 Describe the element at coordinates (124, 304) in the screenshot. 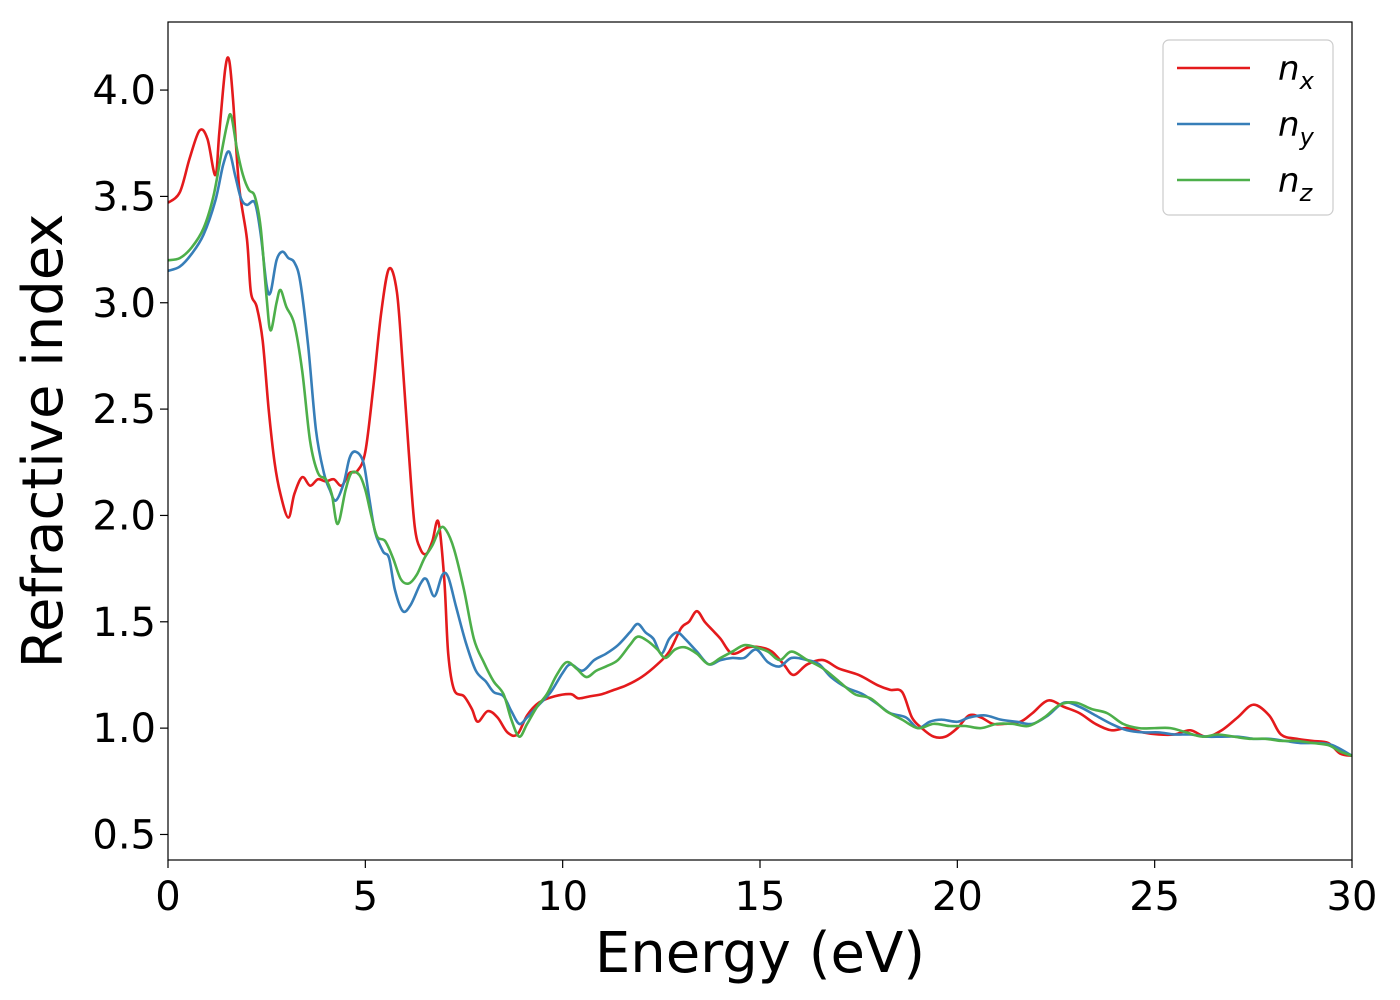

I see `y-tick-label: 3.0` at that location.